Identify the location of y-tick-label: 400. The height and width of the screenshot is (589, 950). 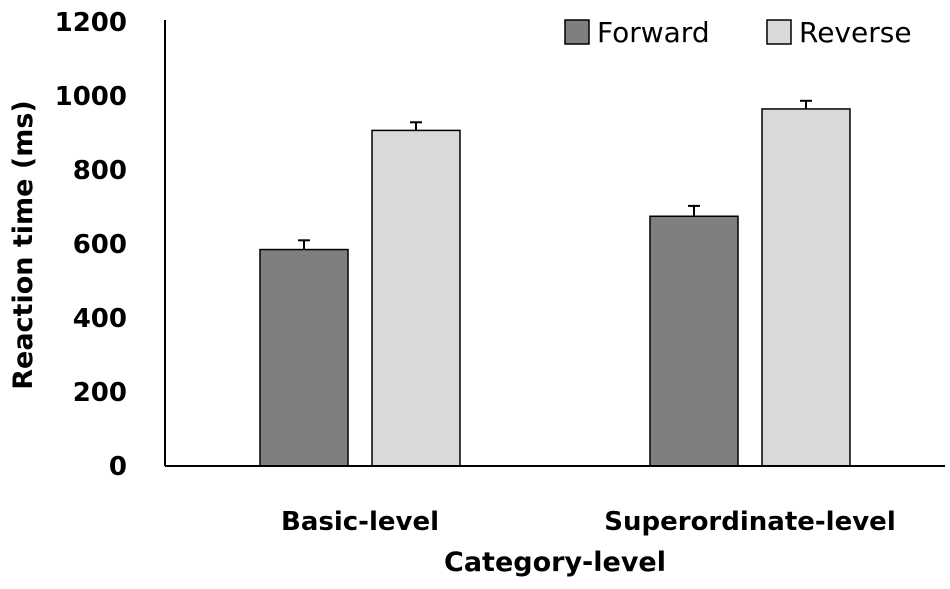
(100, 319).